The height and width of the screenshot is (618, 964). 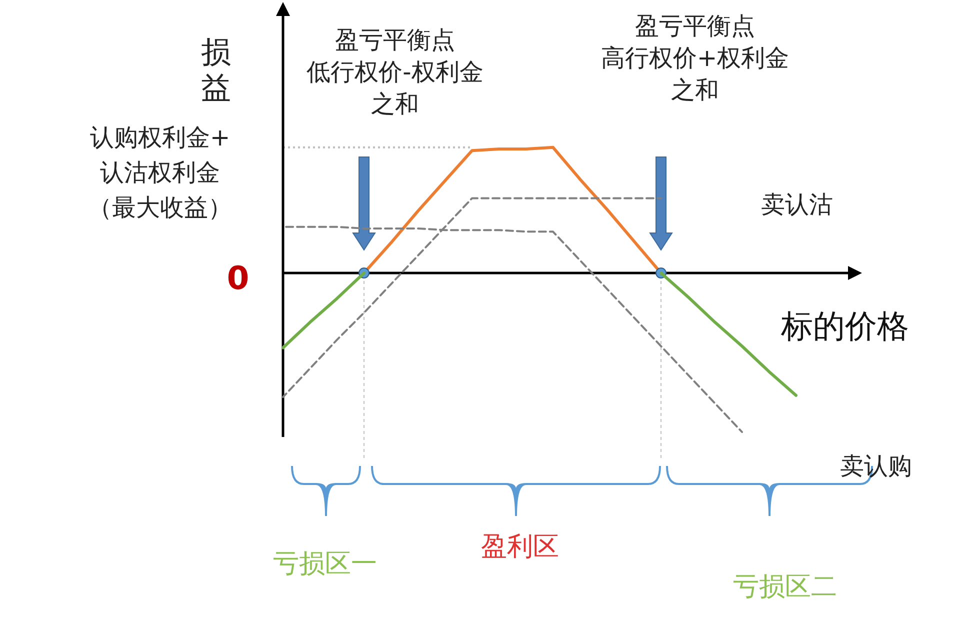 I want to click on text: 卖认沽, so click(x=797, y=204).